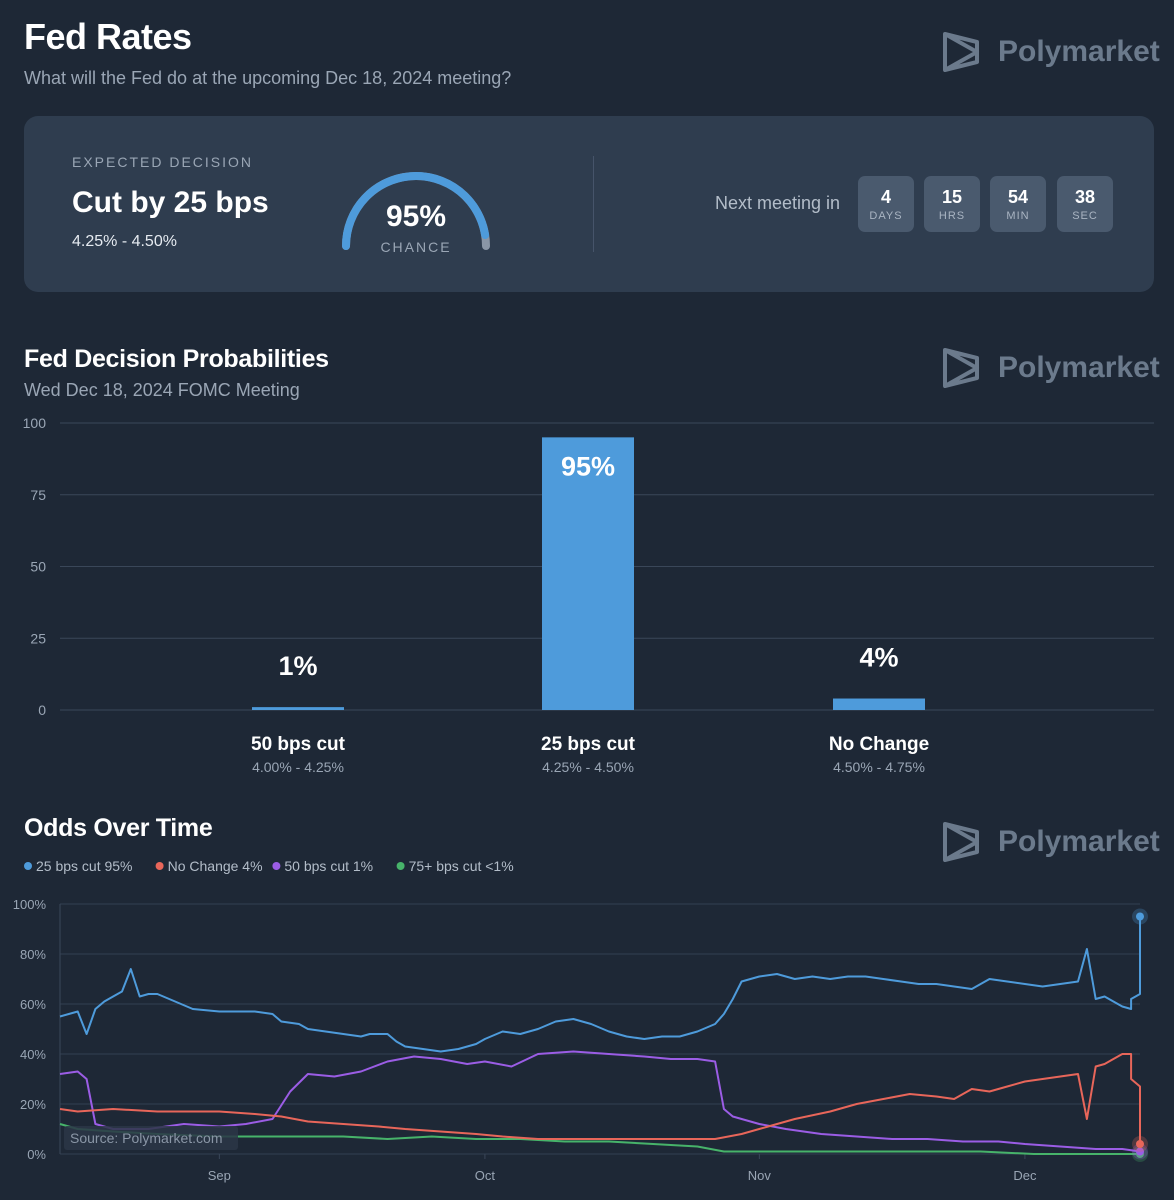 The image size is (1174, 1200). I want to click on expected-decision-label: EXPECTED DECISION, so click(163, 162).